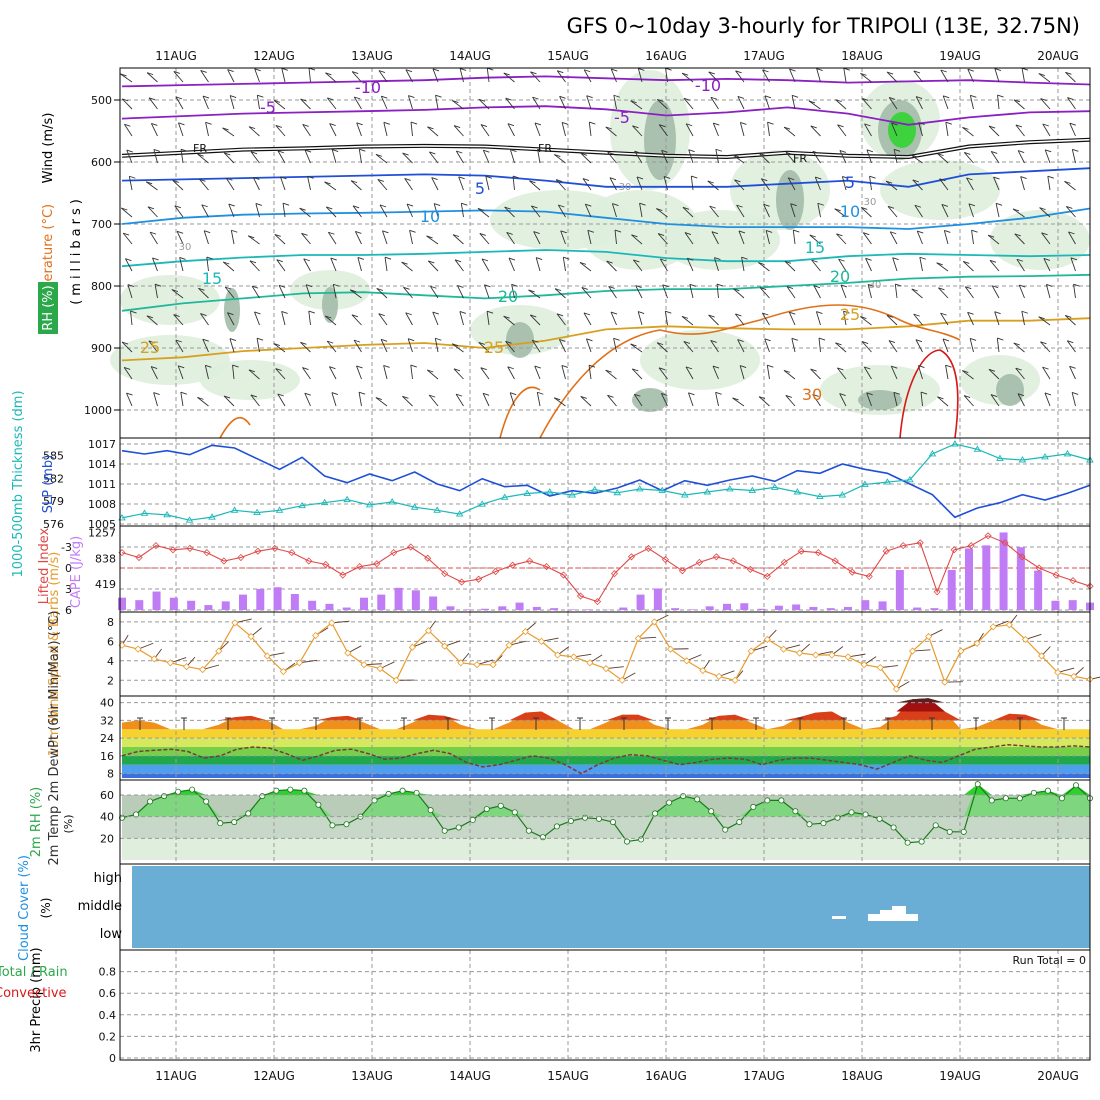  What do you see at coordinates (627, 841) in the screenshot?
I see `rh-marker` at bounding box center [627, 841].